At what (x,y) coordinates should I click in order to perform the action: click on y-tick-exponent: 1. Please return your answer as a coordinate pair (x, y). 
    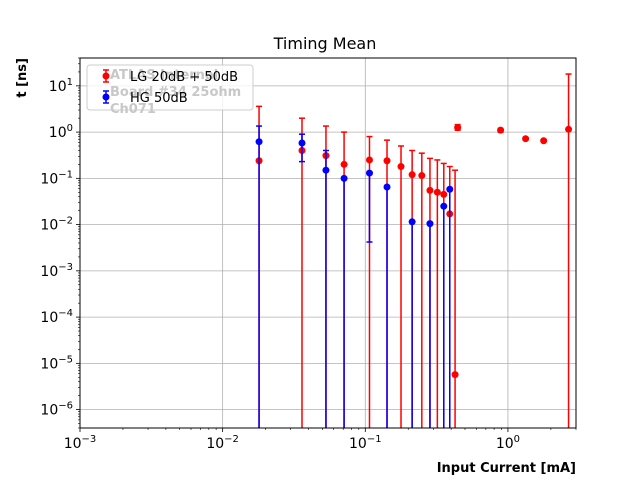
    Looking at the image, I should click on (70, 82).